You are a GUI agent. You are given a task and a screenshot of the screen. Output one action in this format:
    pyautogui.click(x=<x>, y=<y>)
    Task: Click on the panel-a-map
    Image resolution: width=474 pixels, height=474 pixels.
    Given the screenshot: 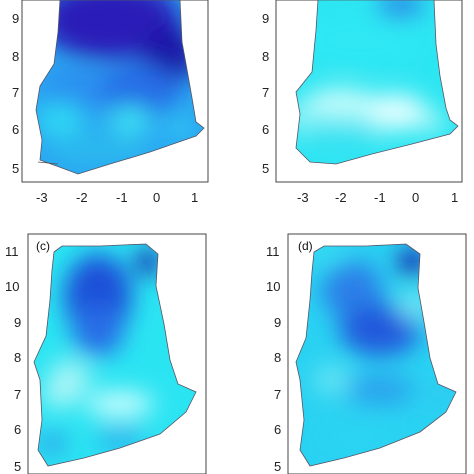 What is the action you would take?
    pyautogui.click(x=120, y=87)
    